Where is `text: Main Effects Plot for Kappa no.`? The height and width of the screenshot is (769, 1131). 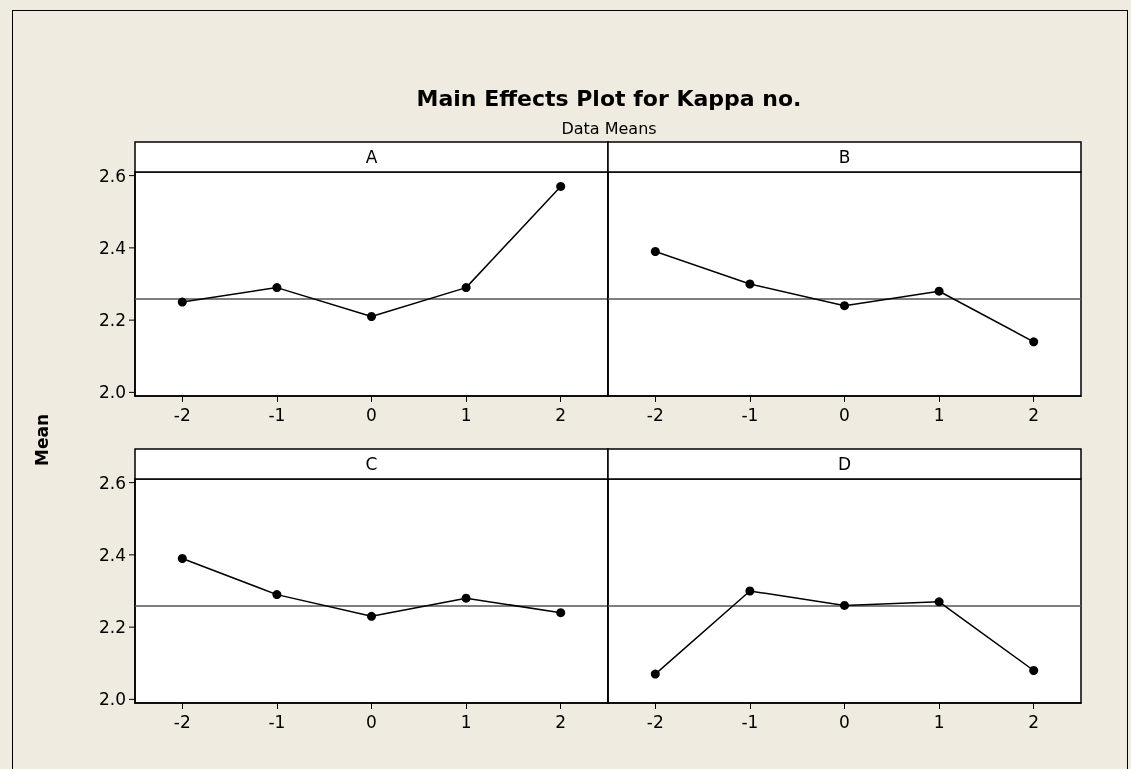 text: Main Effects Plot for Kappa no. is located at coordinates (609, 98).